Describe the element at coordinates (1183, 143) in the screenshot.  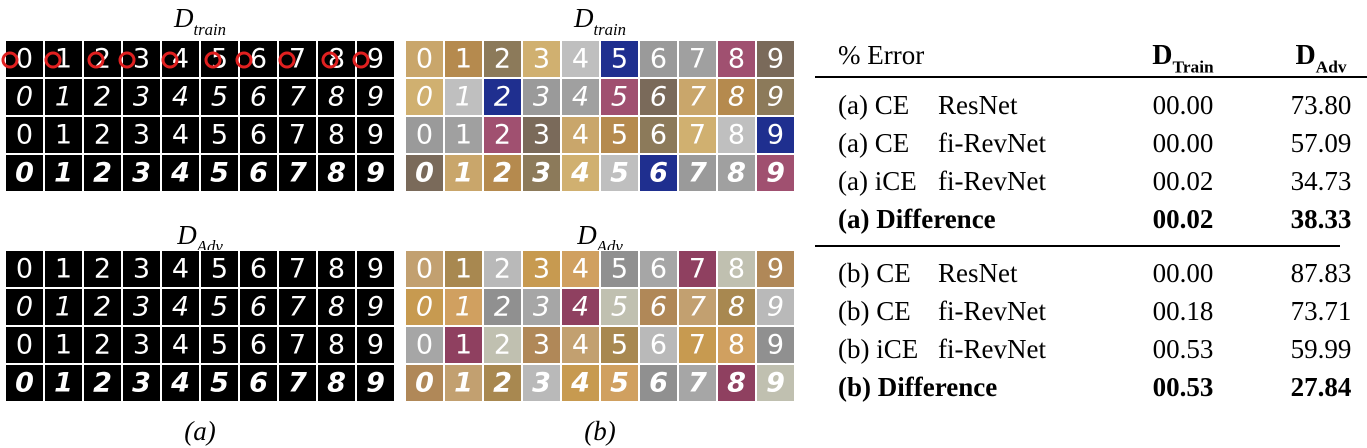
I see `cell-train: 00.00` at that location.